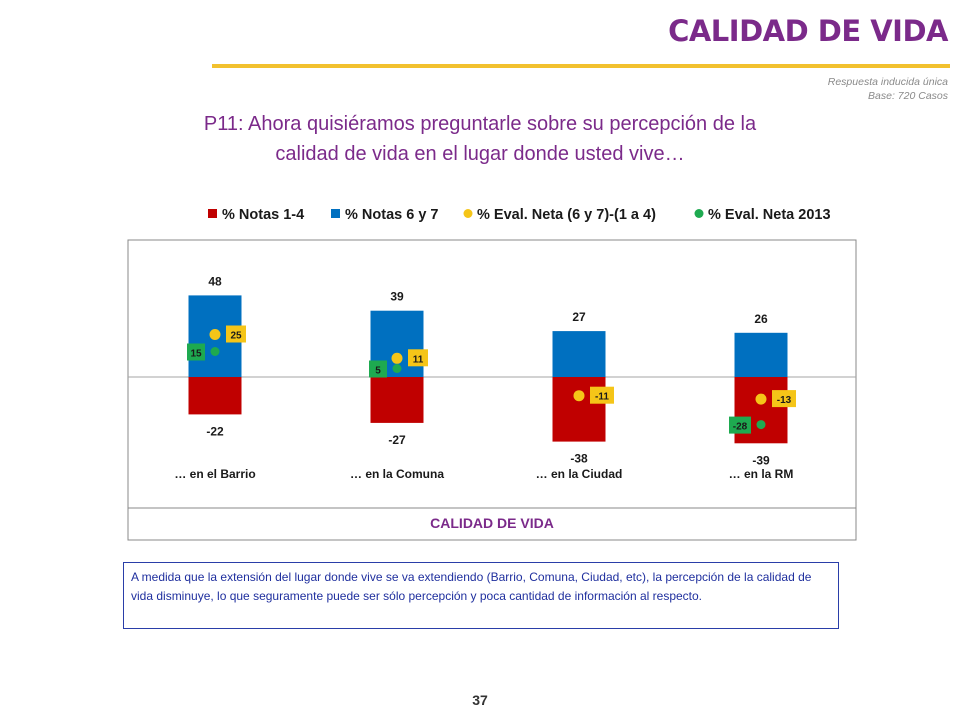  I want to click on category-label: … en la Ciudad, so click(579, 474).